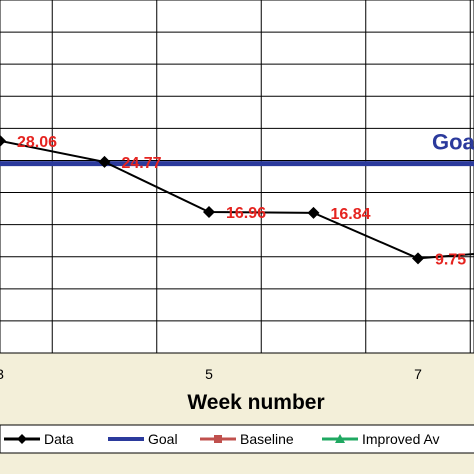  I want to click on x-tick-layer: 3 5 7, so click(211, 374).